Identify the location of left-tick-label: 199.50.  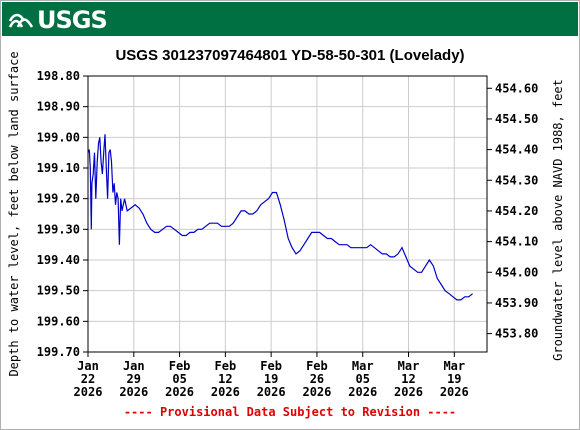
(58, 291).